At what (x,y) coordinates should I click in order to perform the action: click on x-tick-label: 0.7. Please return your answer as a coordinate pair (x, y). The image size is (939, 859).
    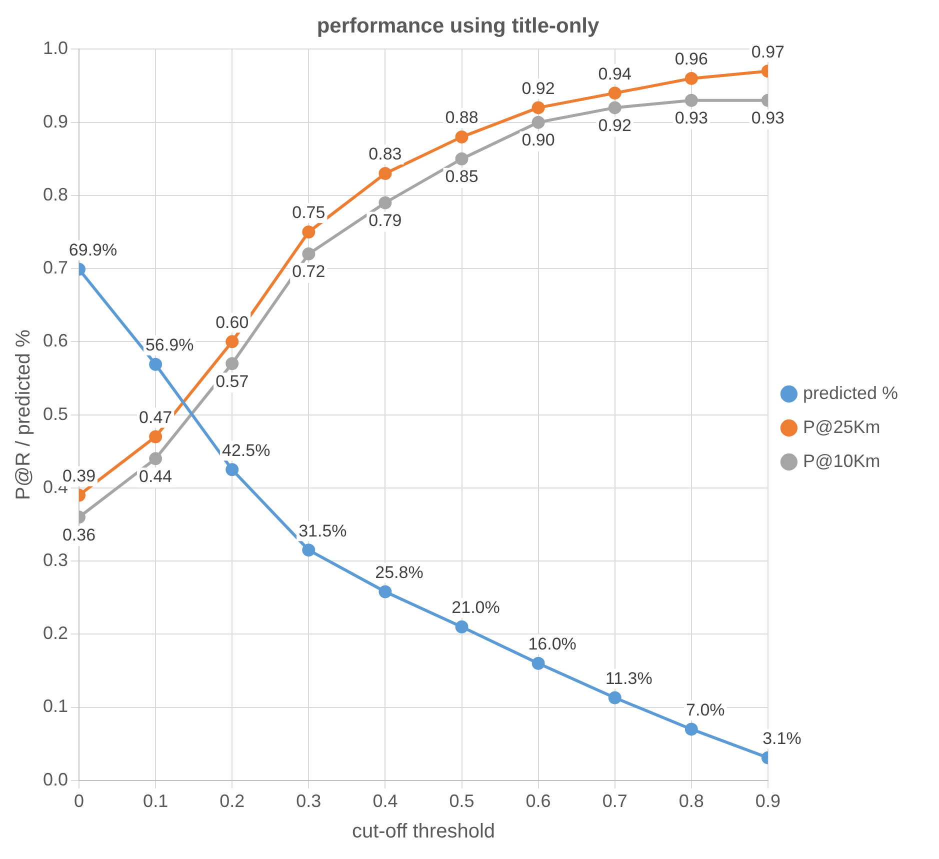
    Looking at the image, I should click on (615, 801).